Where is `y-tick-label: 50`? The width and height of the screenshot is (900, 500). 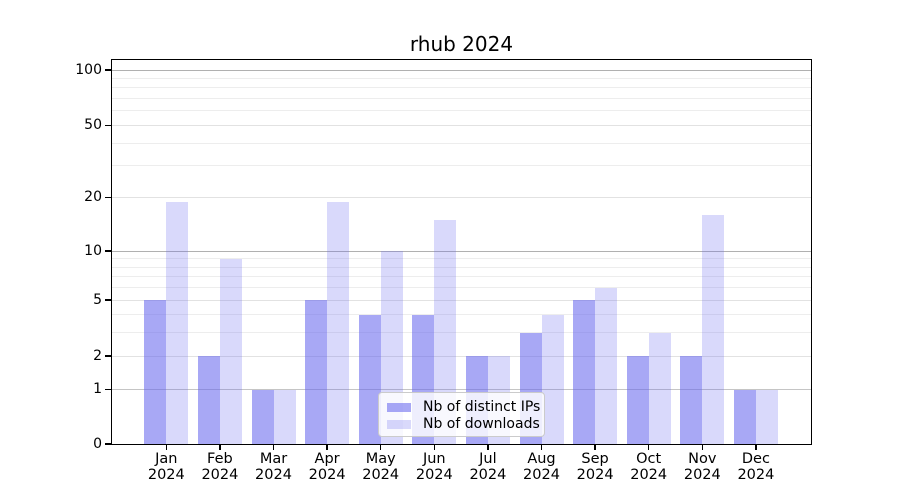 y-tick-label: 50 is located at coordinates (93, 124).